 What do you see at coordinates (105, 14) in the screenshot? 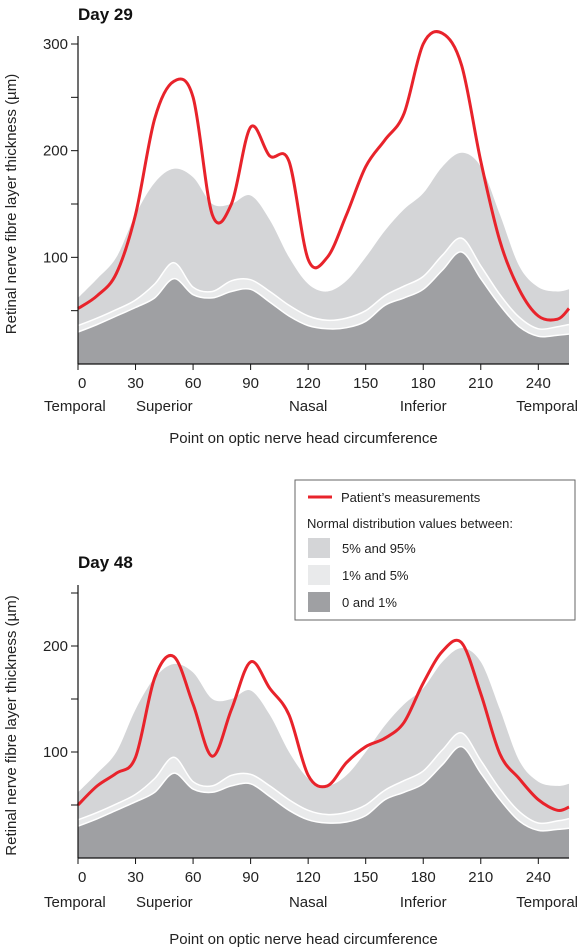
I see `chart-title: Day 29` at bounding box center [105, 14].